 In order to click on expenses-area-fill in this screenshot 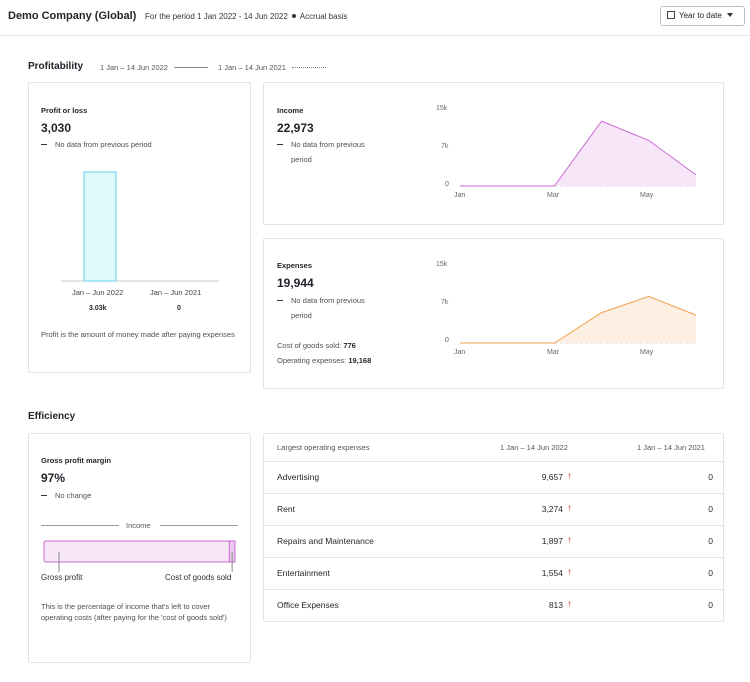, I will do `click(578, 319)`.